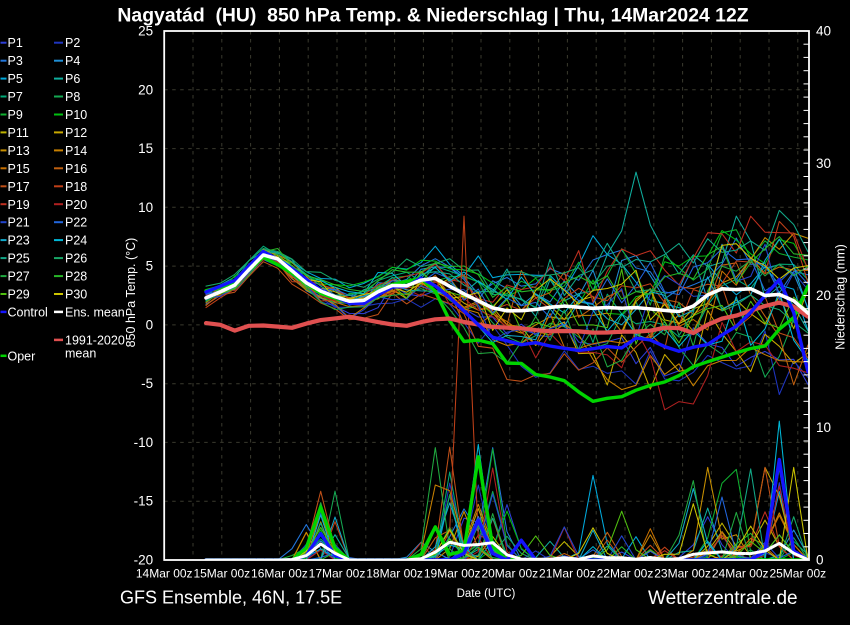 The height and width of the screenshot is (625, 850). I want to click on svg-text: -20, so click(144, 560).